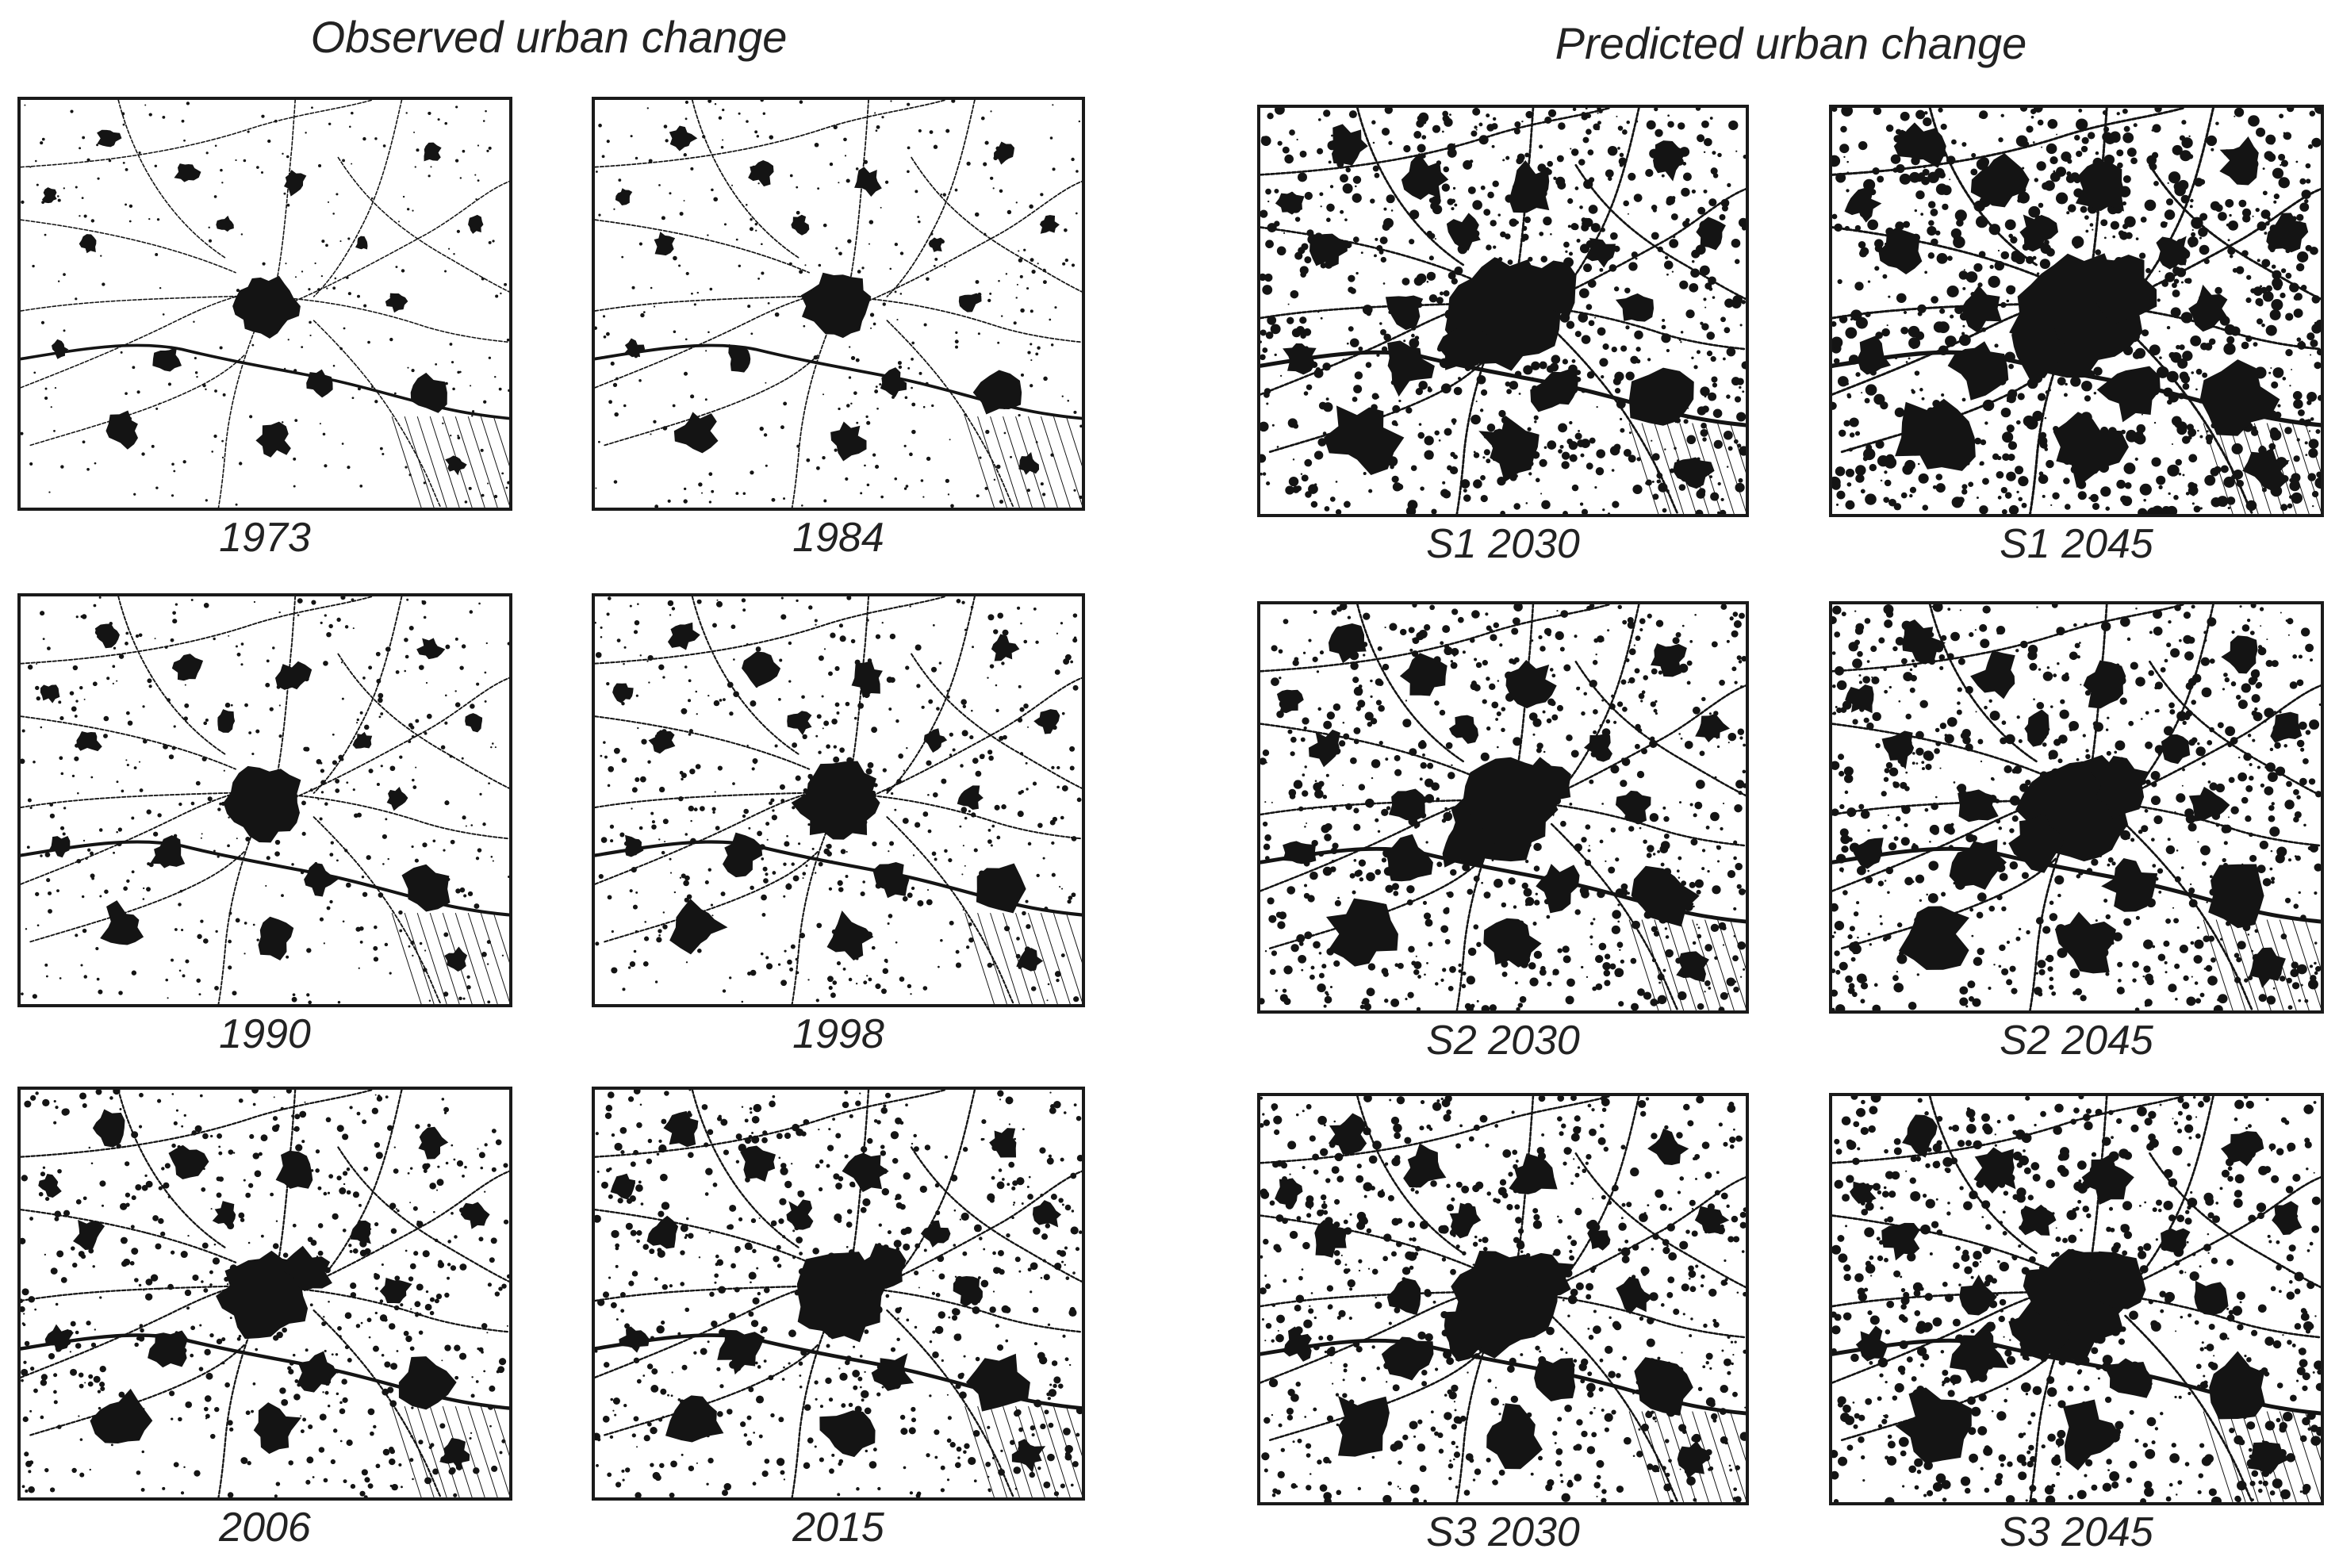 The image size is (2339, 1568). What do you see at coordinates (703, 246) in the screenshot?
I see `road-line` at bounding box center [703, 246].